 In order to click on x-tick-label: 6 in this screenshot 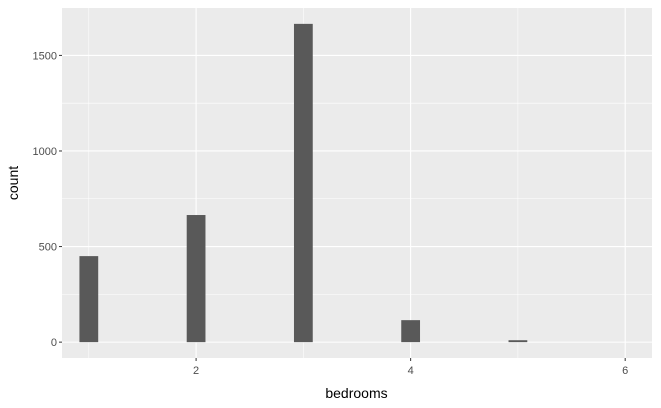, I will do `click(625, 371)`.